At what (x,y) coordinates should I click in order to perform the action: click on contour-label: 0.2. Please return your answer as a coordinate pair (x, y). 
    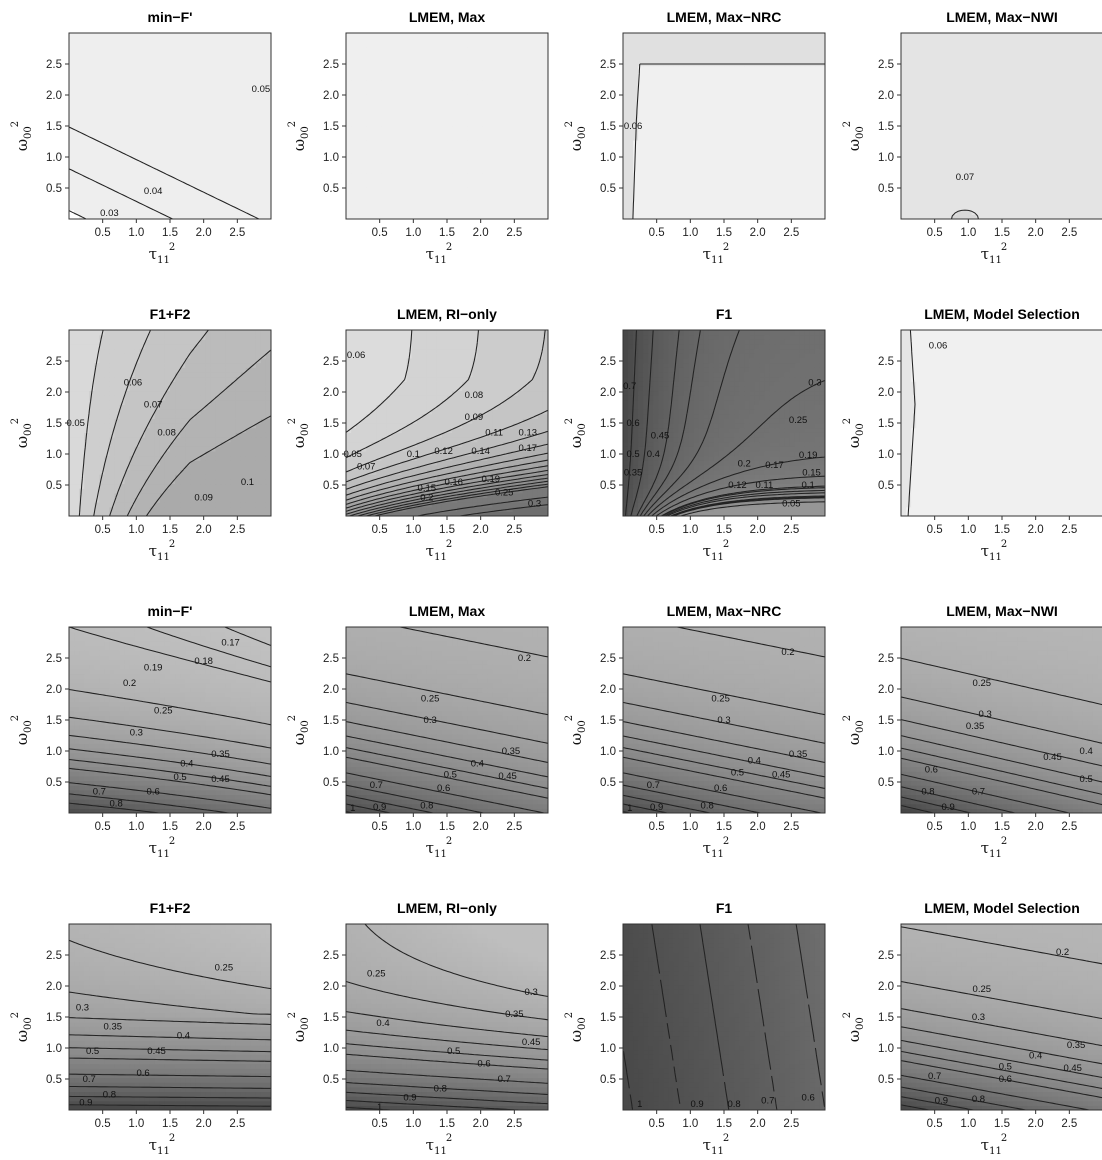
    Looking at the image, I should click on (129, 683).